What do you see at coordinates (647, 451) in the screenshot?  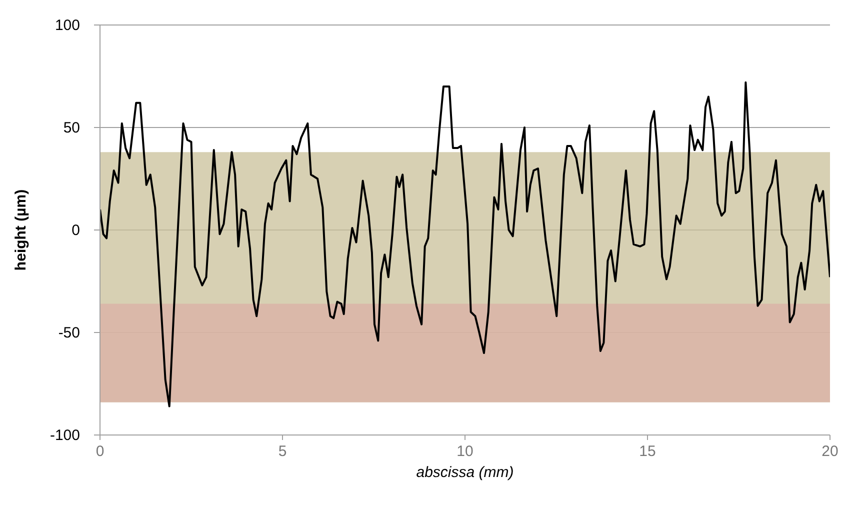 I see `x-tick-label: 15` at bounding box center [647, 451].